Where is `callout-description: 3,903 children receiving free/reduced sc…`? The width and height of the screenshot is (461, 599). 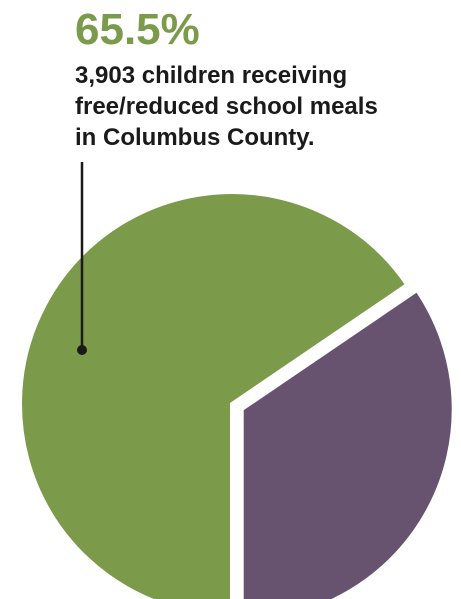 callout-description: 3,903 children receiving free/reduced sc… is located at coordinates (265, 106).